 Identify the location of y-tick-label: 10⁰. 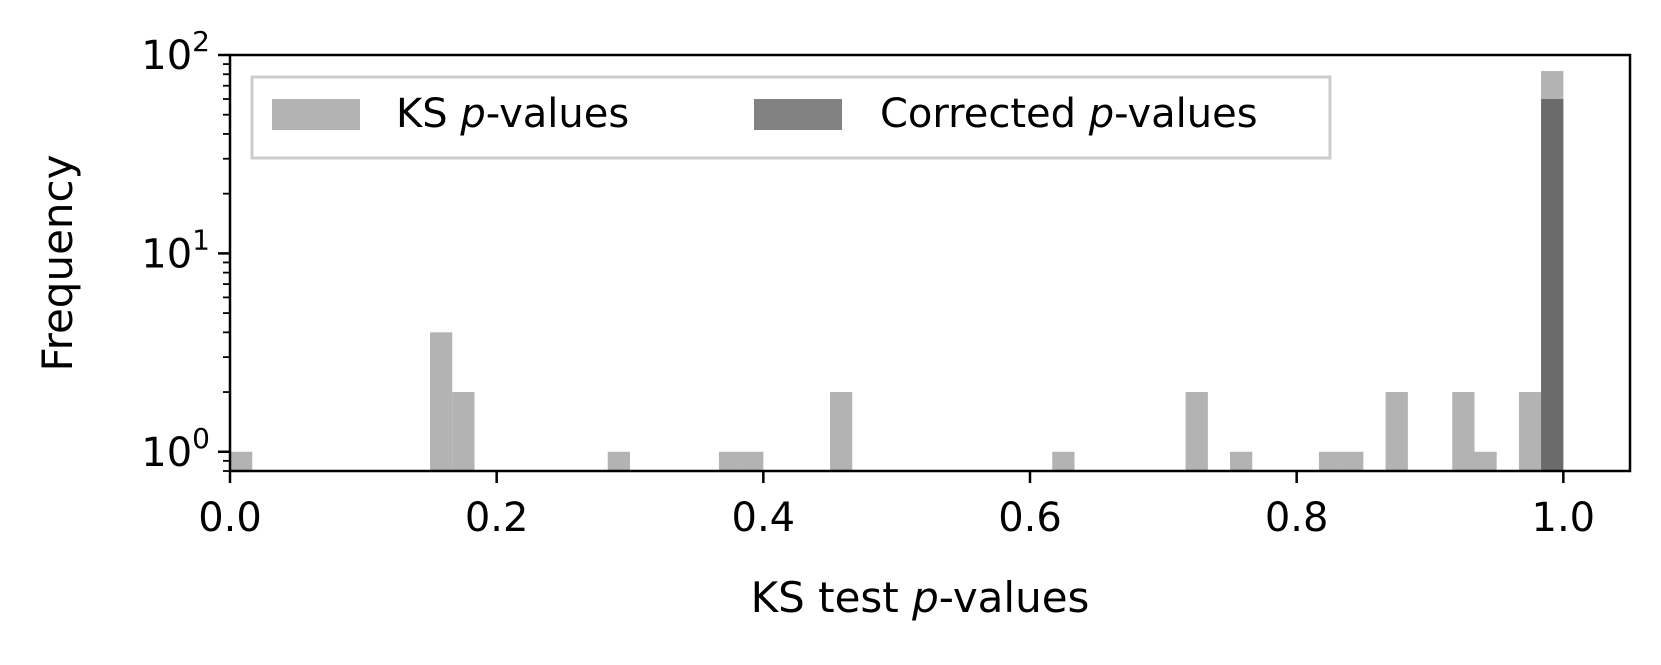
(175, 449).